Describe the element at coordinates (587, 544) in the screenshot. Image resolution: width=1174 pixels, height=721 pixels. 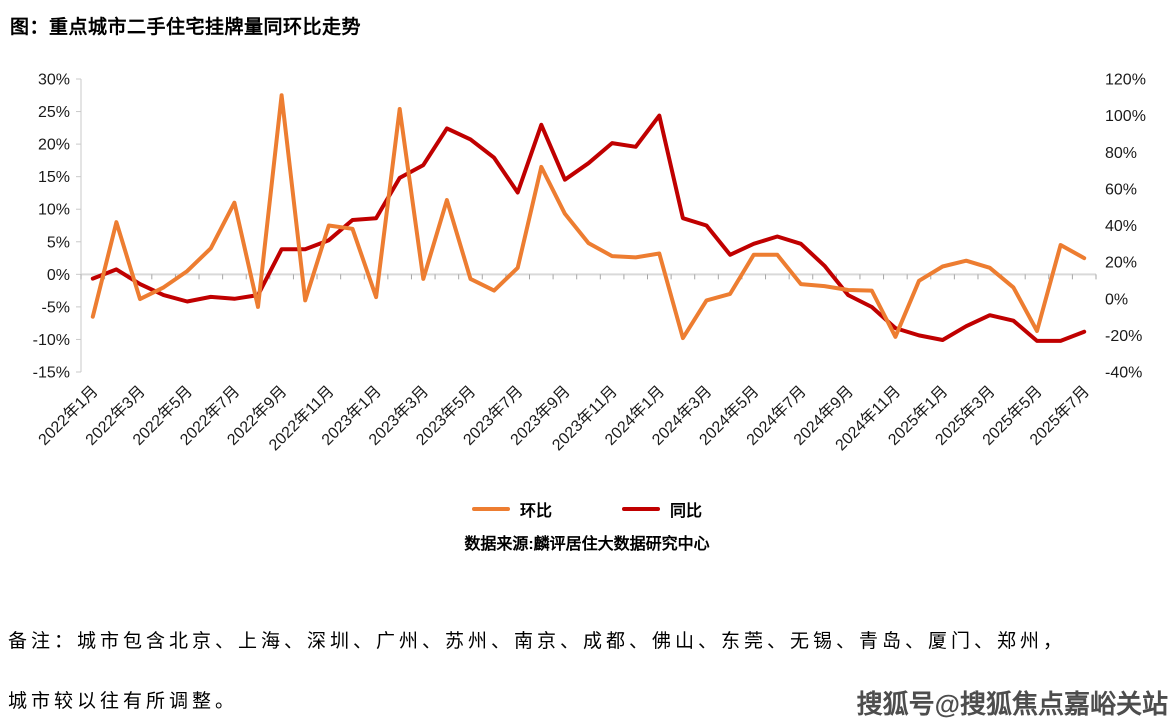
I see `data-source: 数据来源:麟评居住大数据研究中心` at that location.